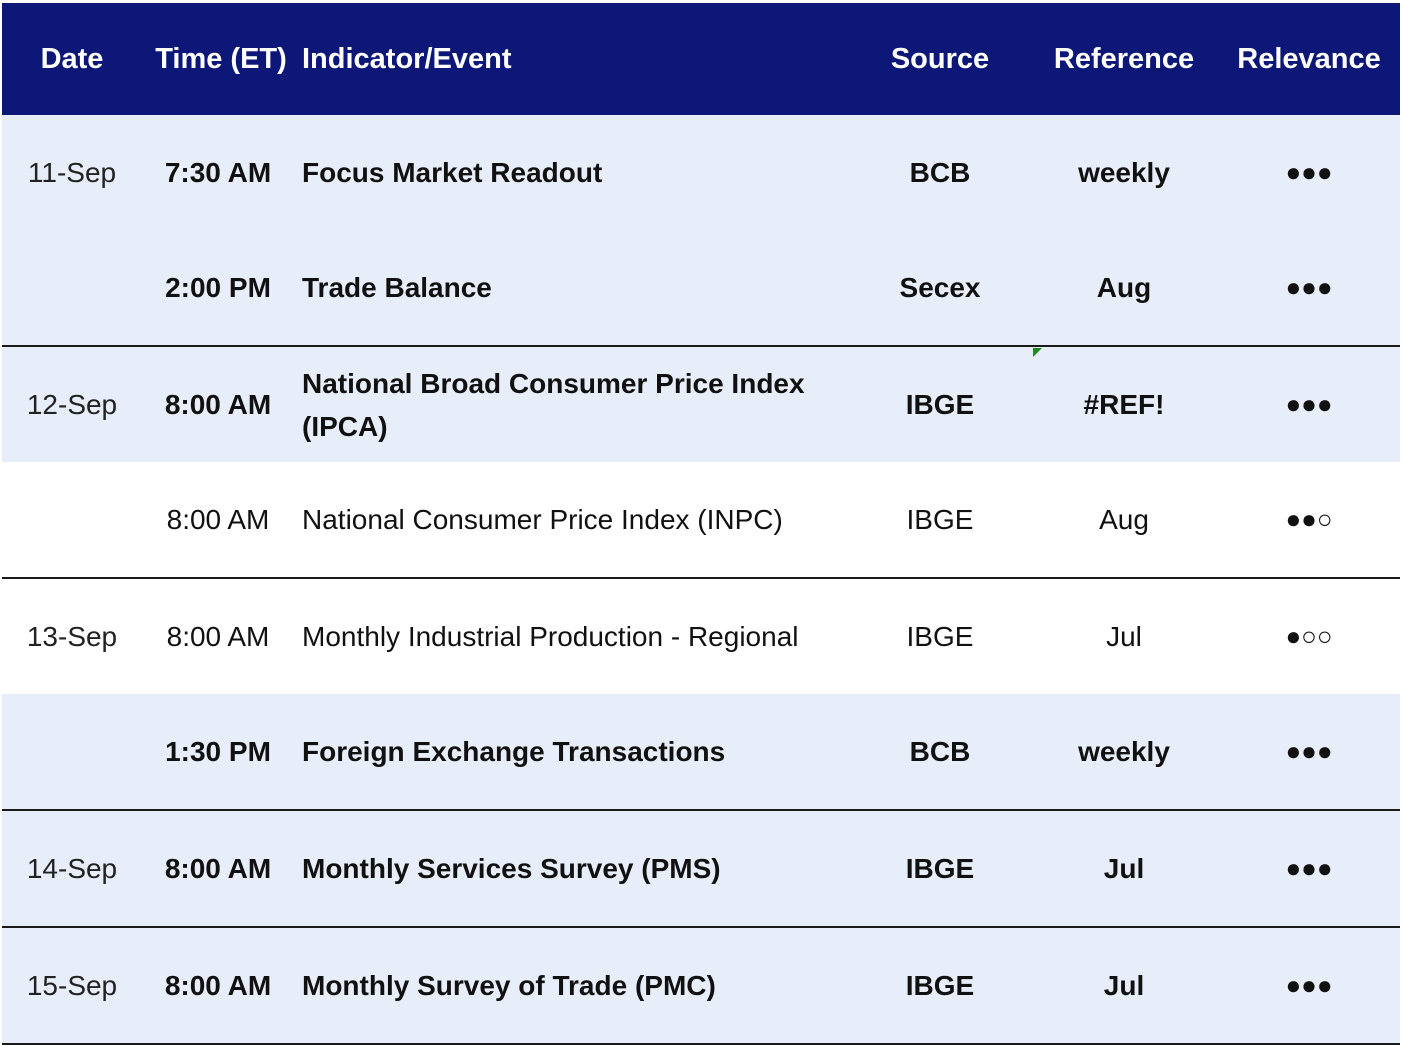 This screenshot has width=1403, height=1045. I want to click on indicator-cell: Trade Balance, so click(397, 287).